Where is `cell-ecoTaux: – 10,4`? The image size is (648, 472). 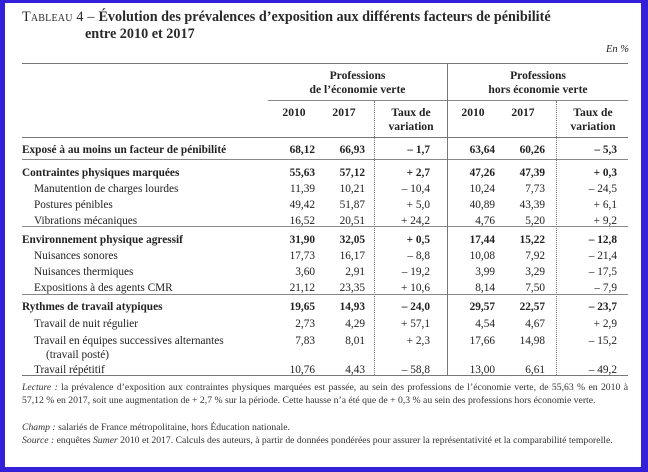
cell-ecoTaux: – 10,4 is located at coordinates (415, 189).